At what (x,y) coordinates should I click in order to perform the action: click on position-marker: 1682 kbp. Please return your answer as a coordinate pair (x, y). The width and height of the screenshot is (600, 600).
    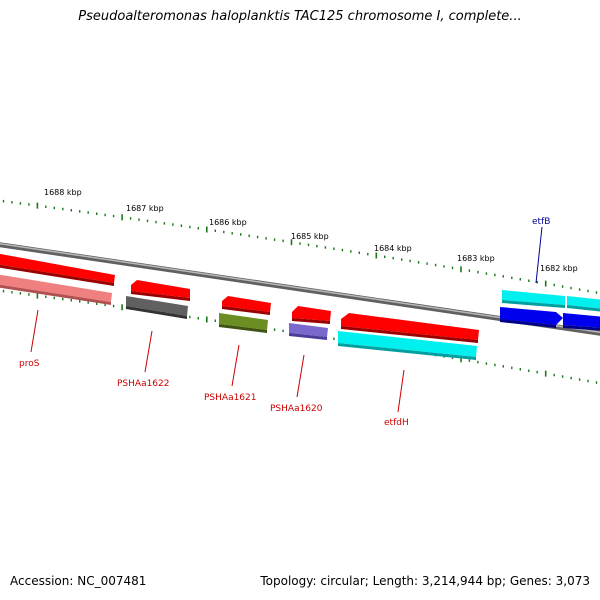
    Looking at the image, I should click on (559, 268).